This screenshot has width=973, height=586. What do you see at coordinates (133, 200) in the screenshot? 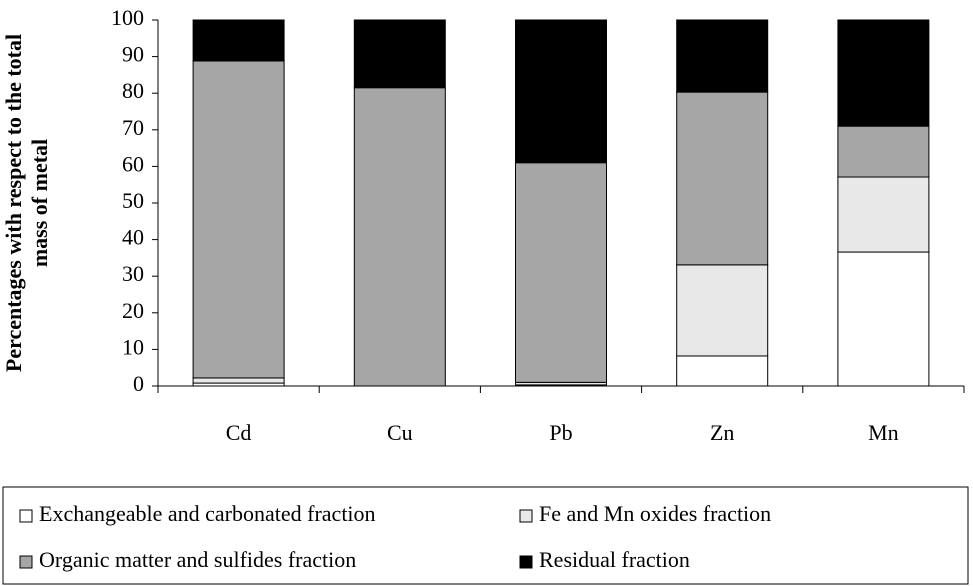
I see `y-tick-label: 50` at bounding box center [133, 200].